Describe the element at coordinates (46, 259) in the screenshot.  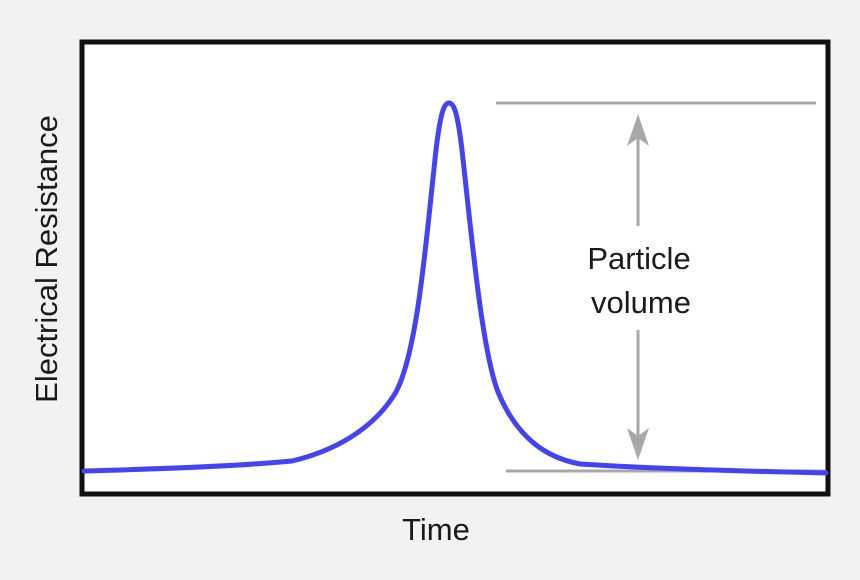
I see `y-axis-label: Electrical Resistance` at that location.